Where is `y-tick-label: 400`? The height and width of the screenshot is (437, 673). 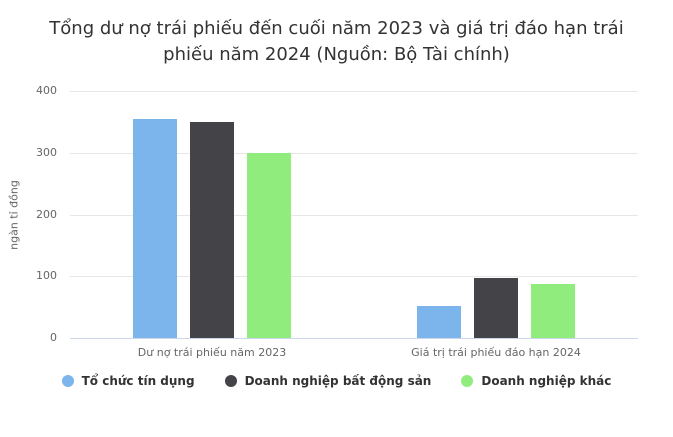
y-tick-label: 400 is located at coordinates (46, 90).